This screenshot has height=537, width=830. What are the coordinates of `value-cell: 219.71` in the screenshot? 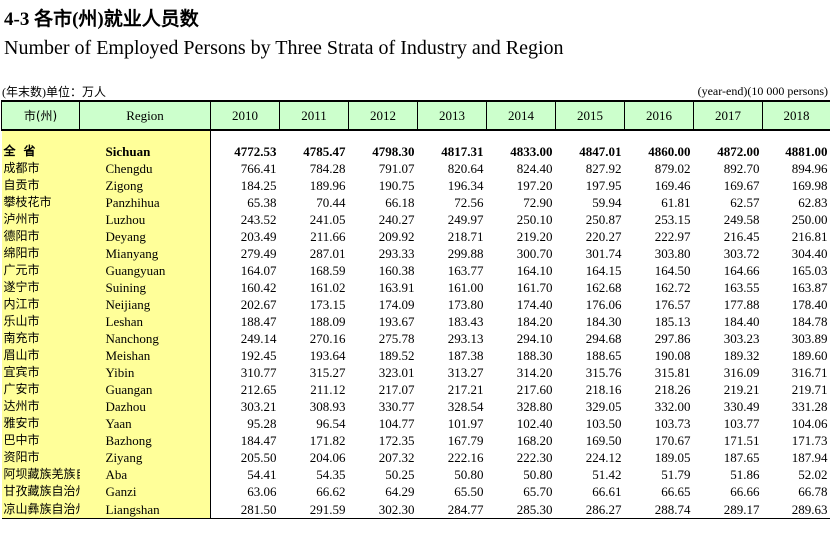 It's located at (809, 389).